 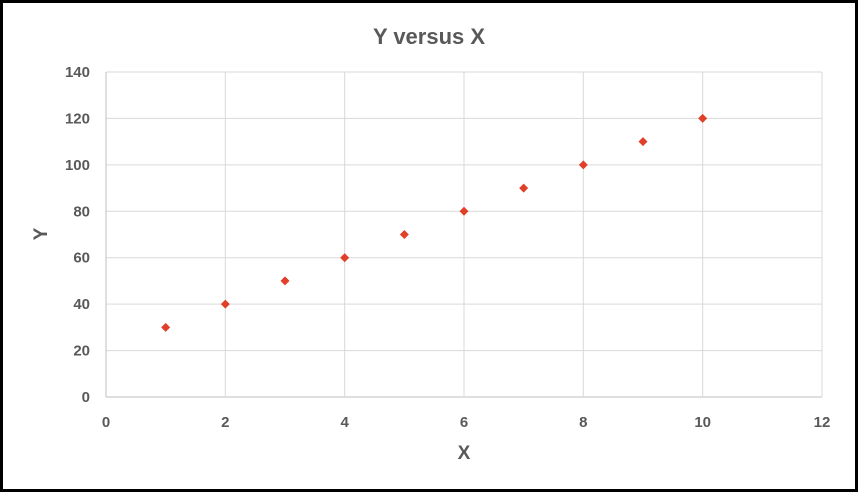 I want to click on x-tick-label: 6, so click(x=464, y=422).